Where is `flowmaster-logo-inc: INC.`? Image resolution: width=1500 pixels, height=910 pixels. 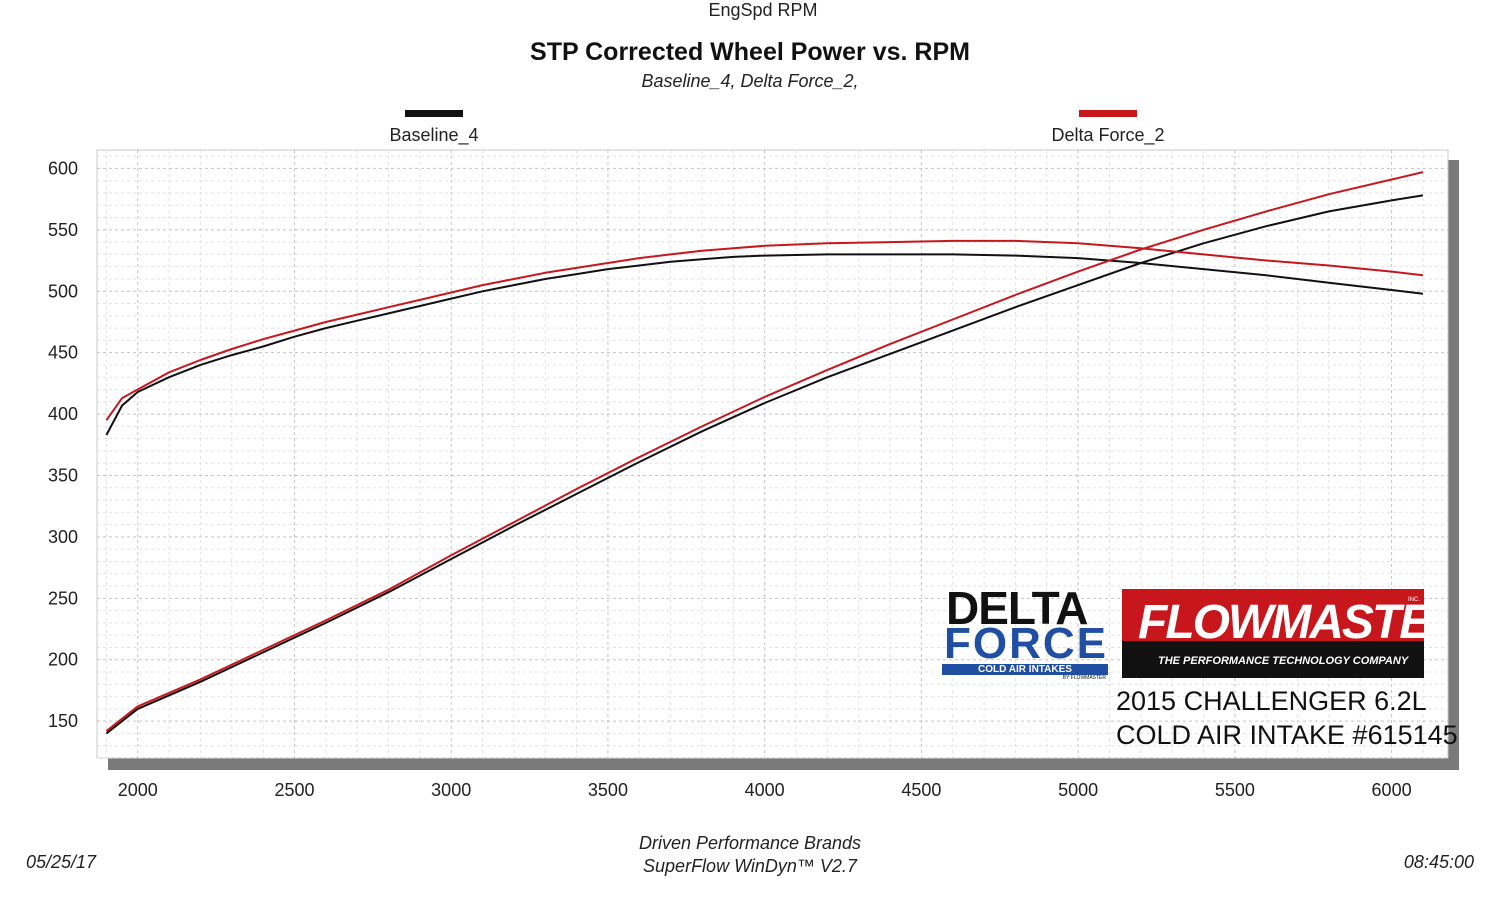 flowmaster-logo-inc: INC. is located at coordinates (1414, 600).